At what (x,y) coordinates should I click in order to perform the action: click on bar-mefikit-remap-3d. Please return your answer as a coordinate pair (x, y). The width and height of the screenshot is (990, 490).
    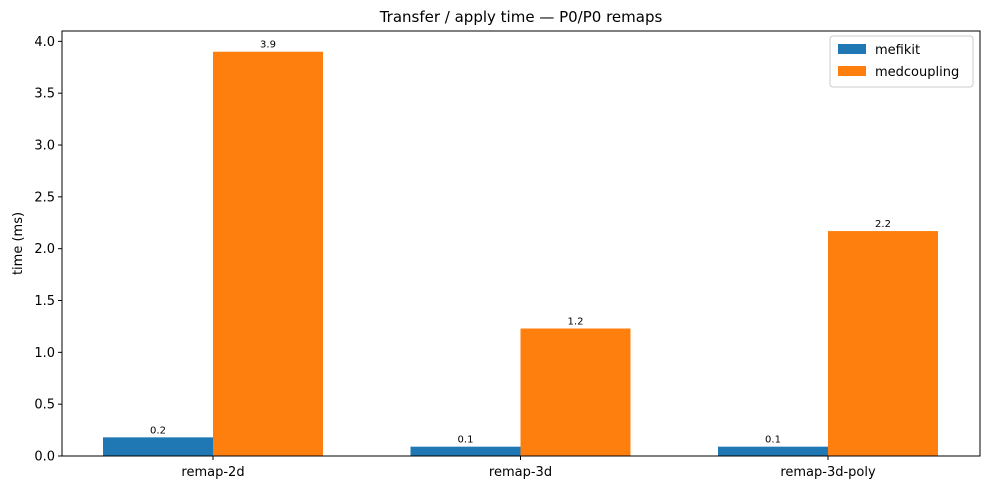
    Looking at the image, I should click on (465, 451).